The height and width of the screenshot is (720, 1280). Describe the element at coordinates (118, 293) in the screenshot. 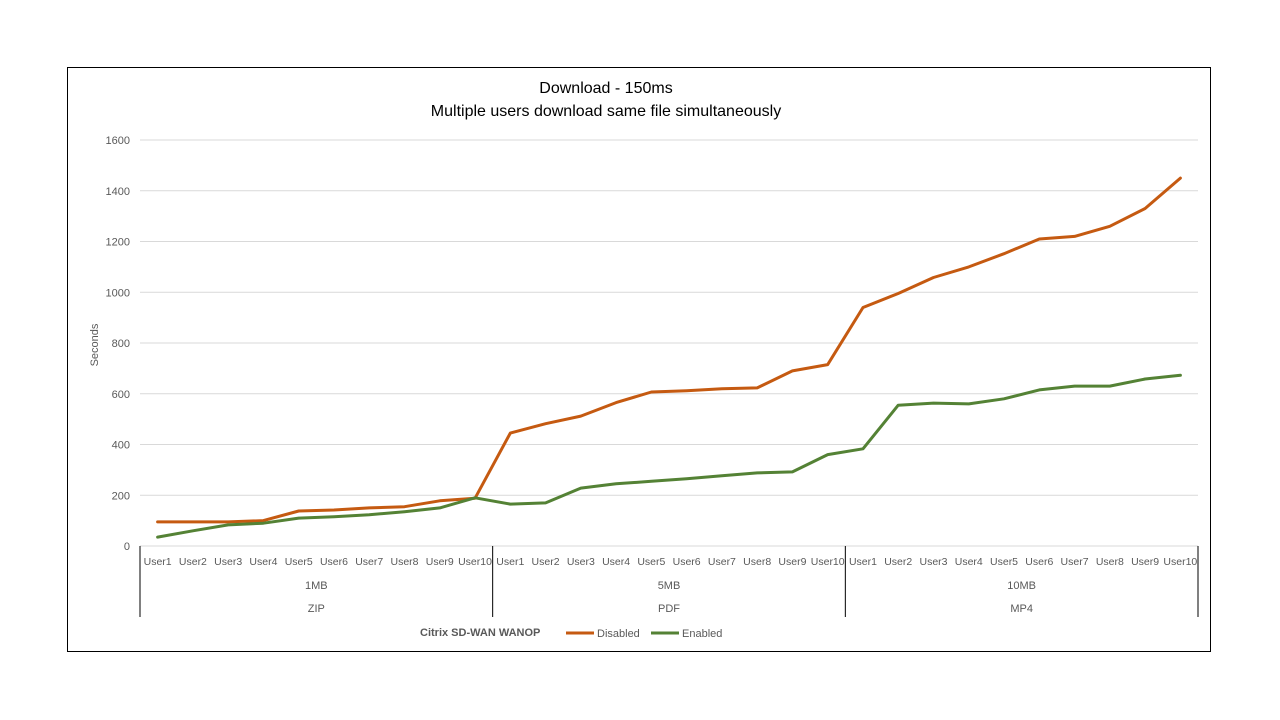

I see `y-tick-label: 1000` at that location.